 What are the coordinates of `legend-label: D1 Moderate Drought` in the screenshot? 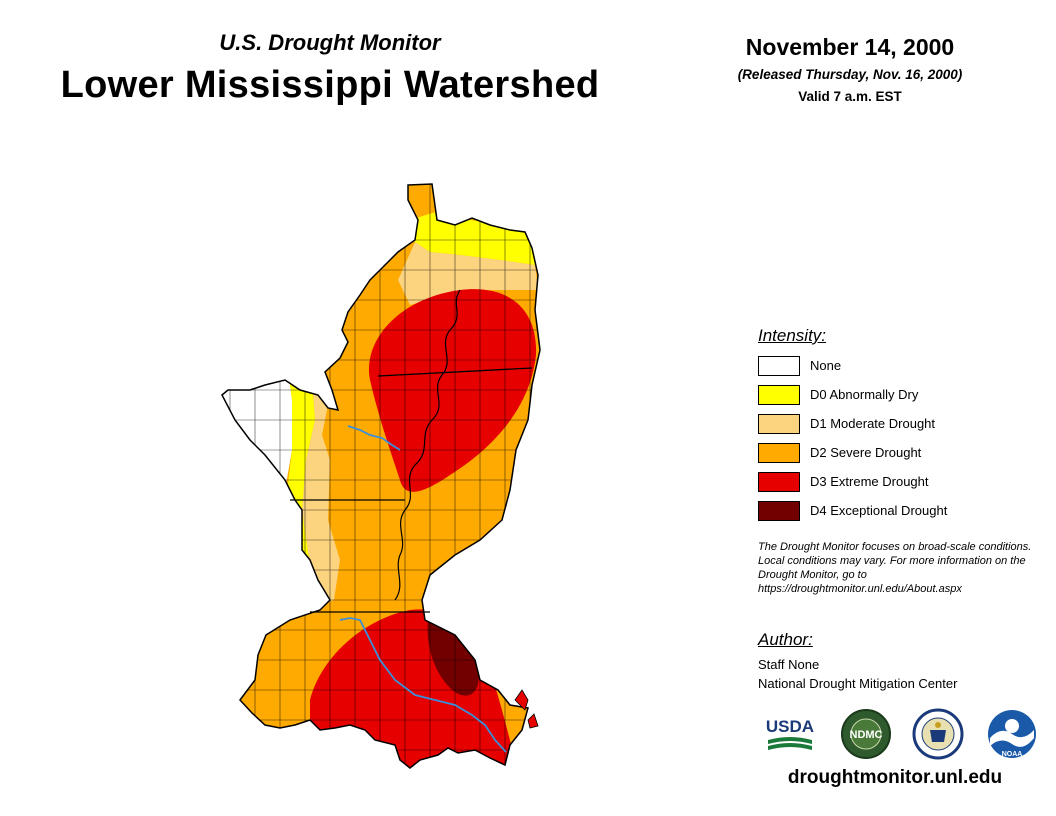 It's located at (873, 423).